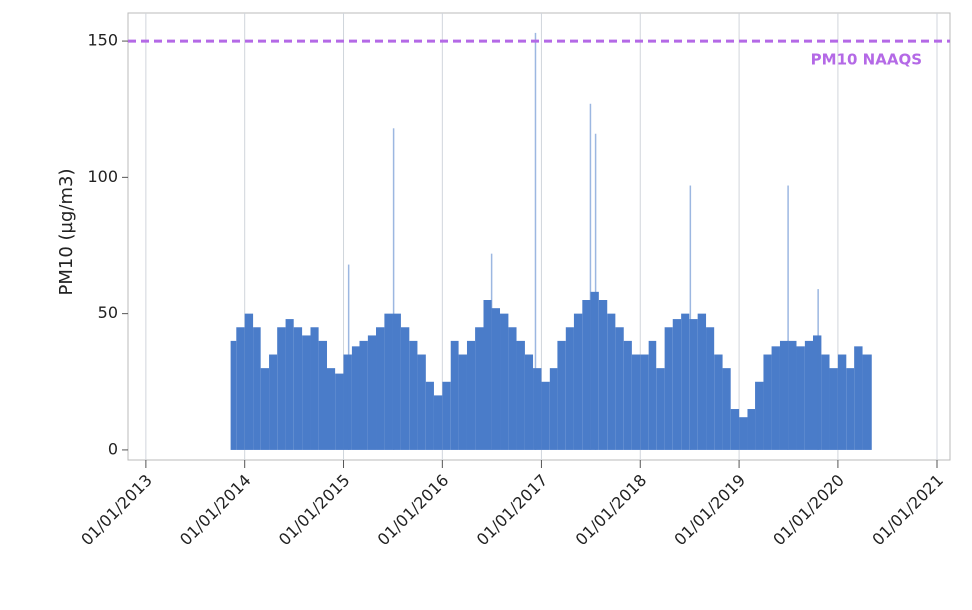  What do you see at coordinates (113, 448) in the screenshot?
I see `y-tick-label: 0` at bounding box center [113, 448].